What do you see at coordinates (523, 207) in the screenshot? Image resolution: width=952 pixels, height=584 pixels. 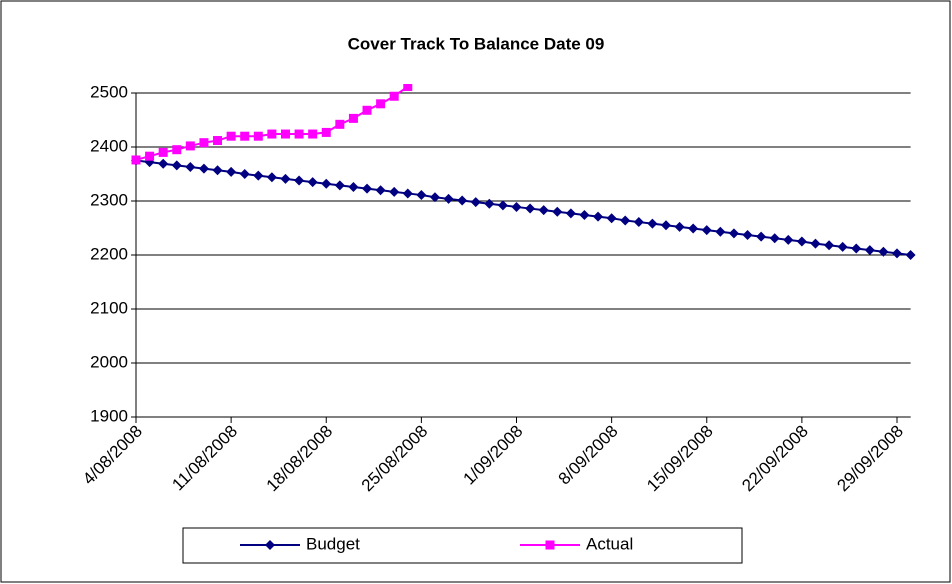 I see `series-line` at bounding box center [523, 207].